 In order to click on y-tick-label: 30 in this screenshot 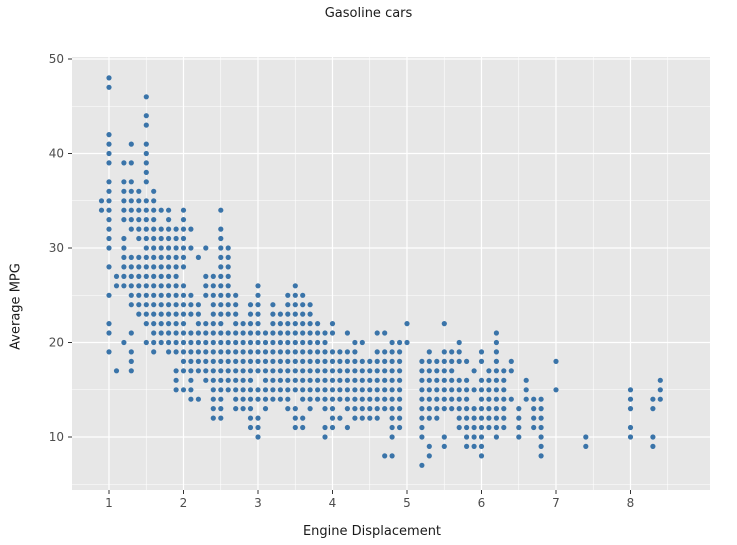, I will do `click(56, 248)`.